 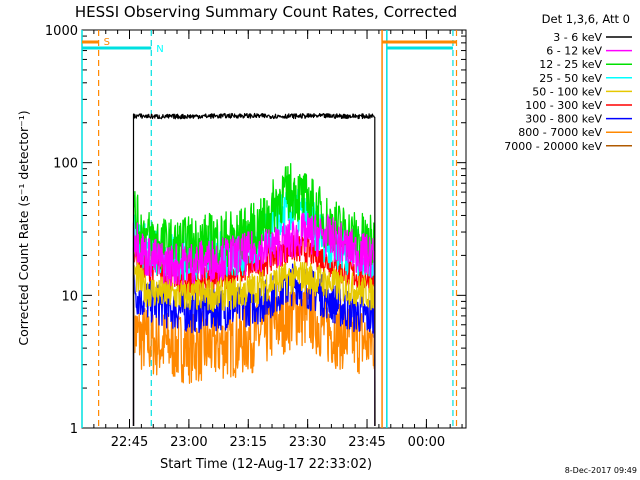 I want to click on legend-label: 6 - 12 keV, so click(x=574, y=51).